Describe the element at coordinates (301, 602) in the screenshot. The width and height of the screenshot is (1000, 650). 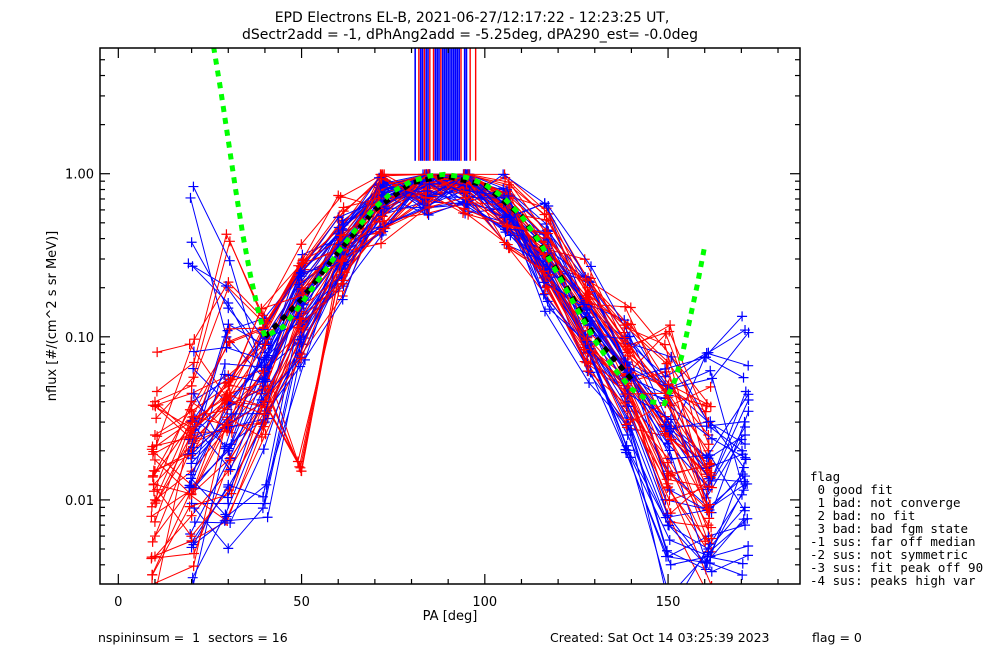
I see `x-tick-label: 50` at that location.